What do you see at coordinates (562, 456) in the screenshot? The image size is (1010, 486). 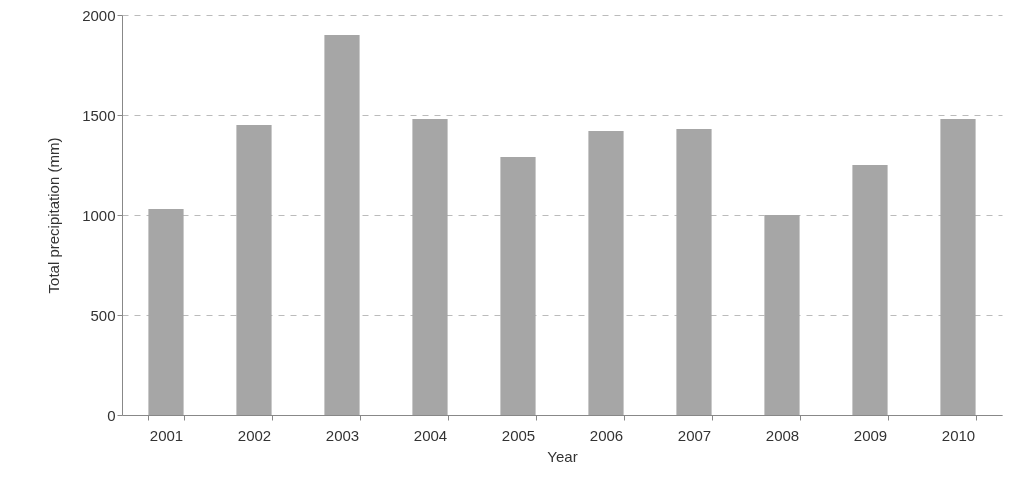 I see `x-axis-title: Year` at bounding box center [562, 456].